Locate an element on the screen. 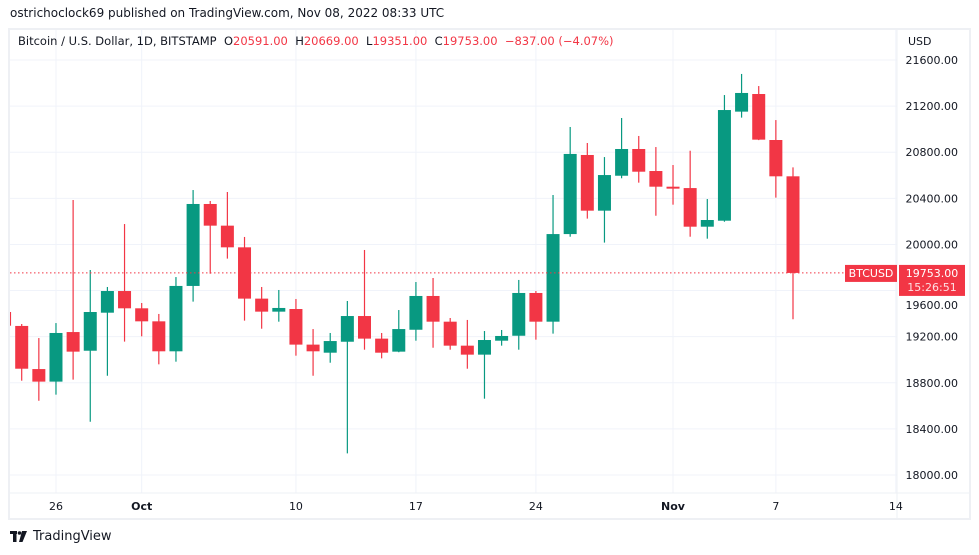 The image size is (979, 555). time-tick-label: 7 is located at coordinates (775, 506).